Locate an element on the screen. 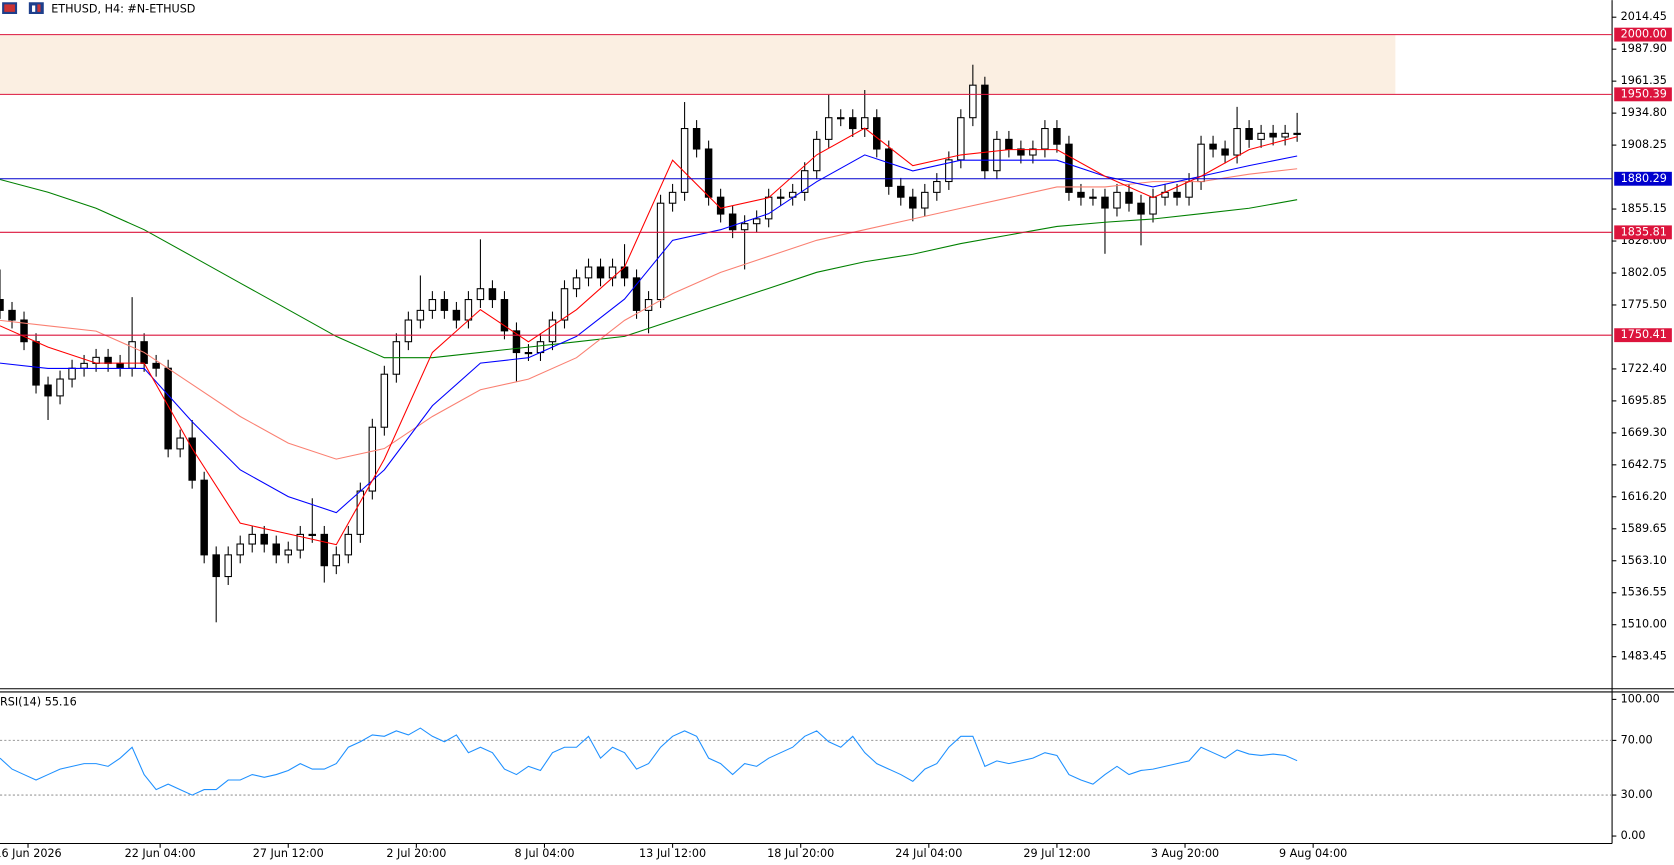 The height and width of the screenshot is (865, 1674). y-tick-label: 1961.35 is located at coordinates (1644, 80).